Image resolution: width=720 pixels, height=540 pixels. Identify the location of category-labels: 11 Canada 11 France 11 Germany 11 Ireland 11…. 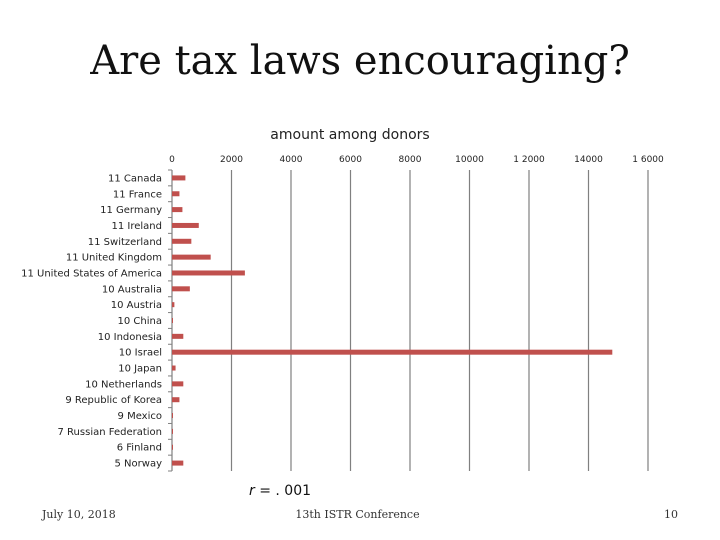
(91, 321).